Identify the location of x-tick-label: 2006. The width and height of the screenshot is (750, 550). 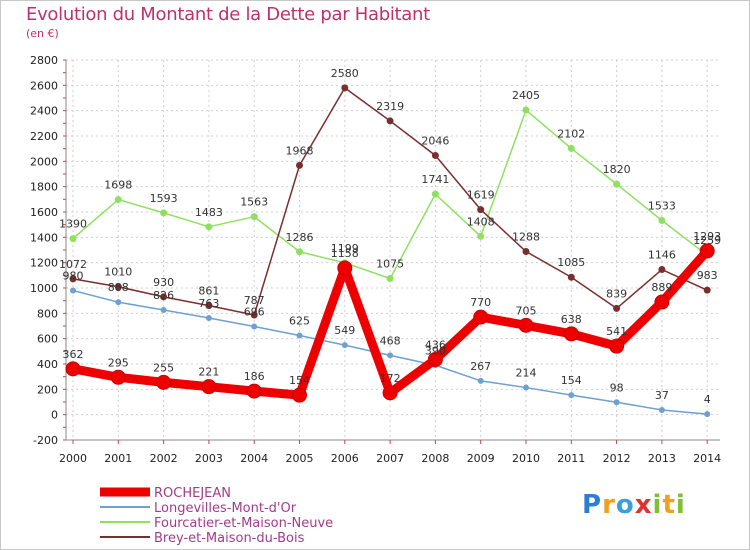
(345, 458).